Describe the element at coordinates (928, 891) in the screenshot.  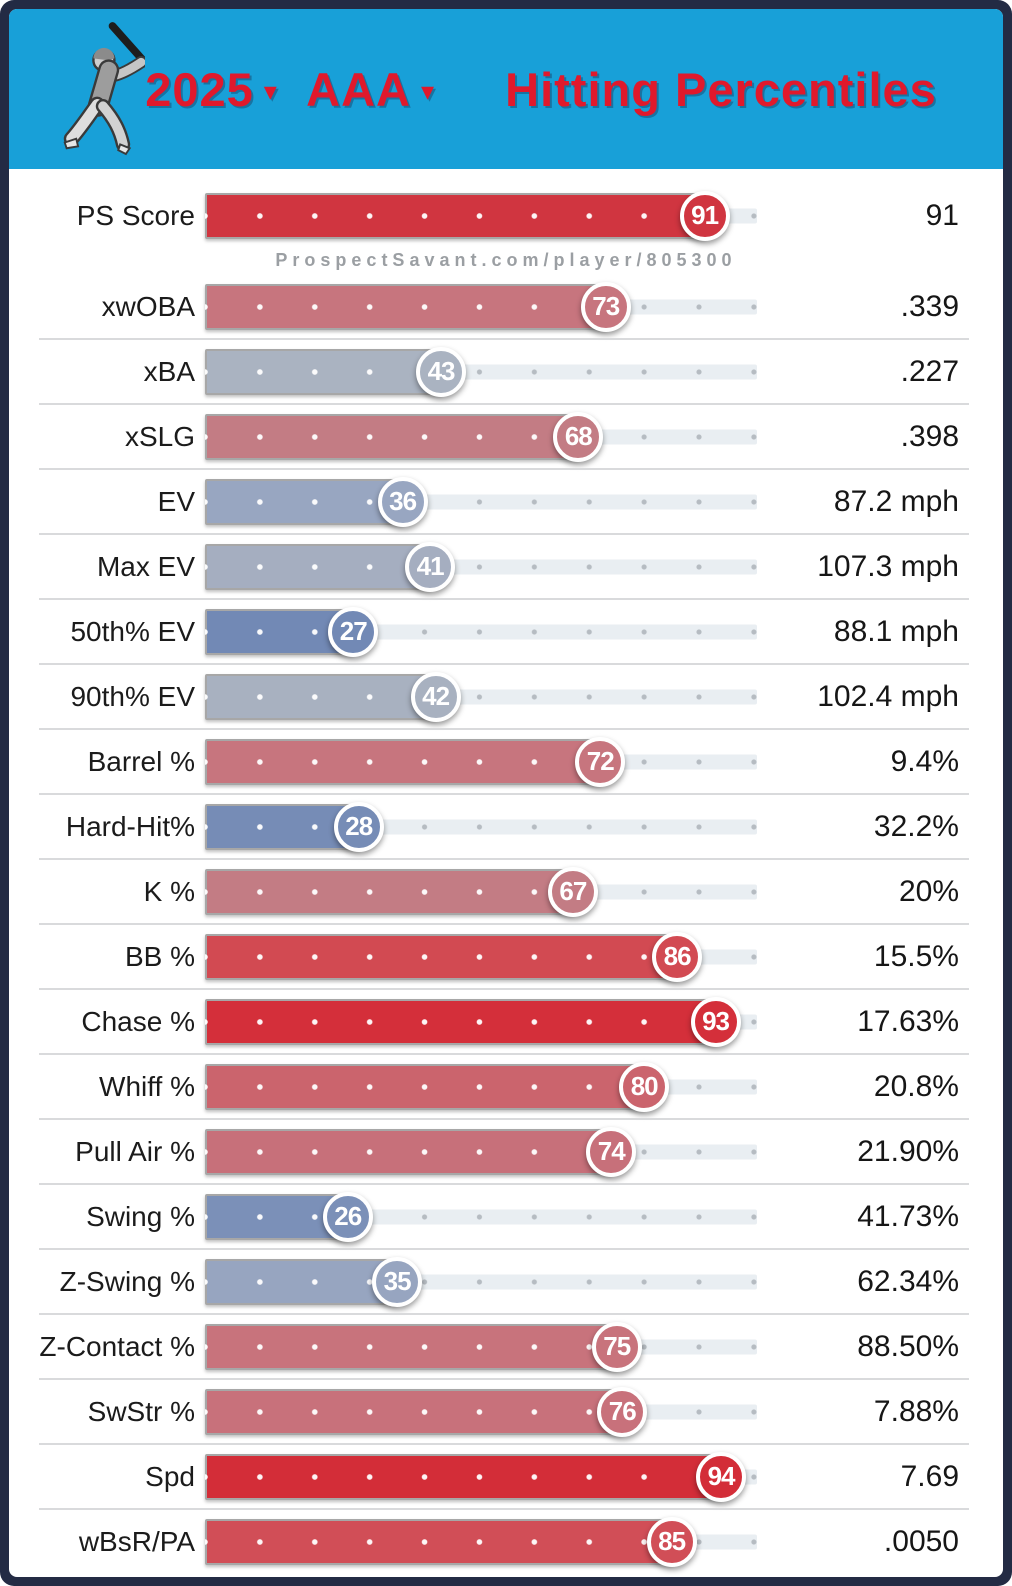
I see `stat-value: 20%` at that location.